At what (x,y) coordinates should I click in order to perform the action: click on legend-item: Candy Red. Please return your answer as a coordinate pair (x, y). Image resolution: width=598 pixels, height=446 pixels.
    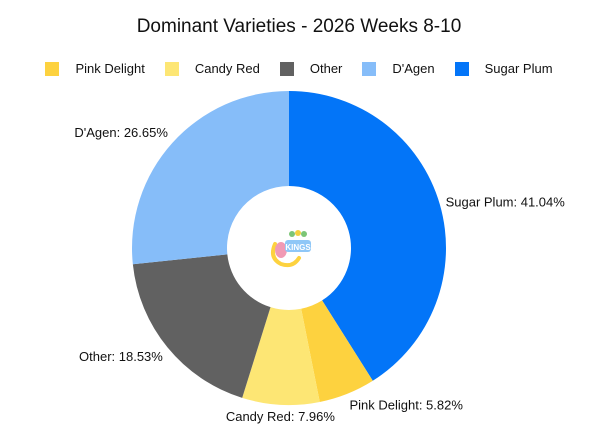
    Looking at the image, I should click on (212, 68).